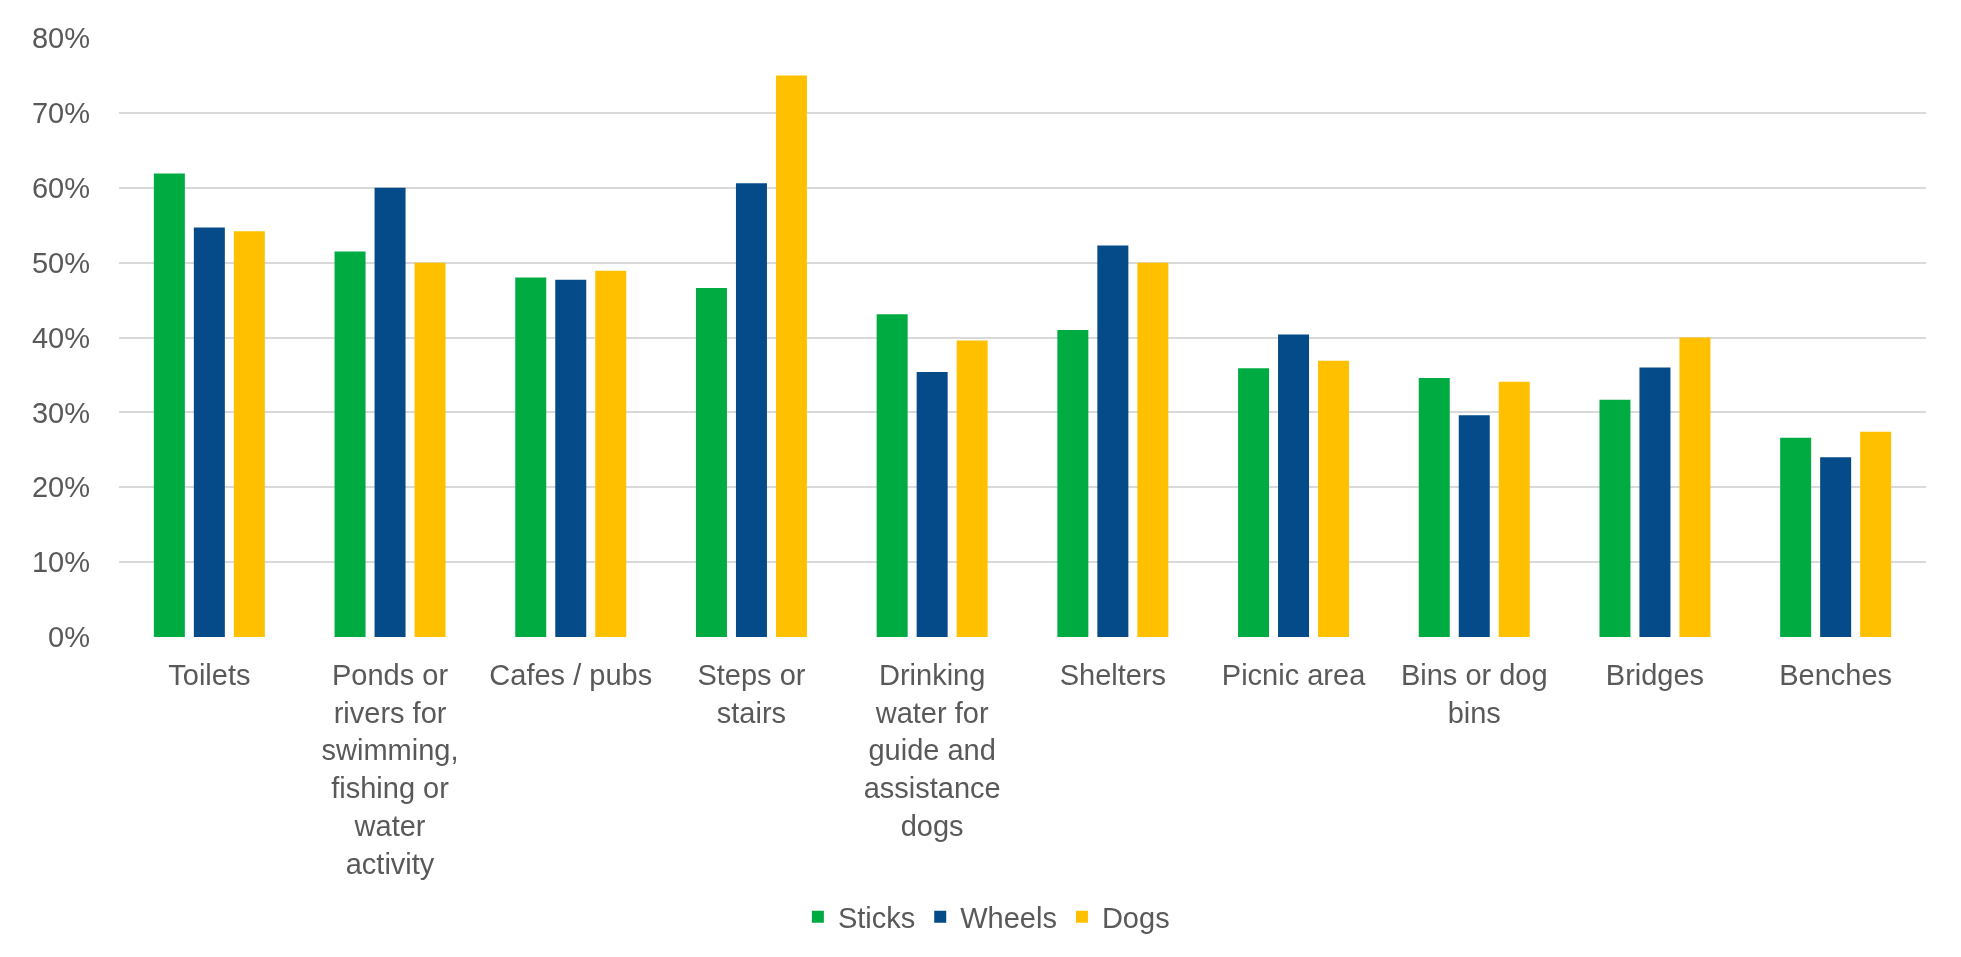 This screenshot has height=957, width=1961. Describe the element at coordinates (390, 769) in the screenshot. I see `x-tick-label: Ponds or rivers for swimming, fishing or water activity` at that location.